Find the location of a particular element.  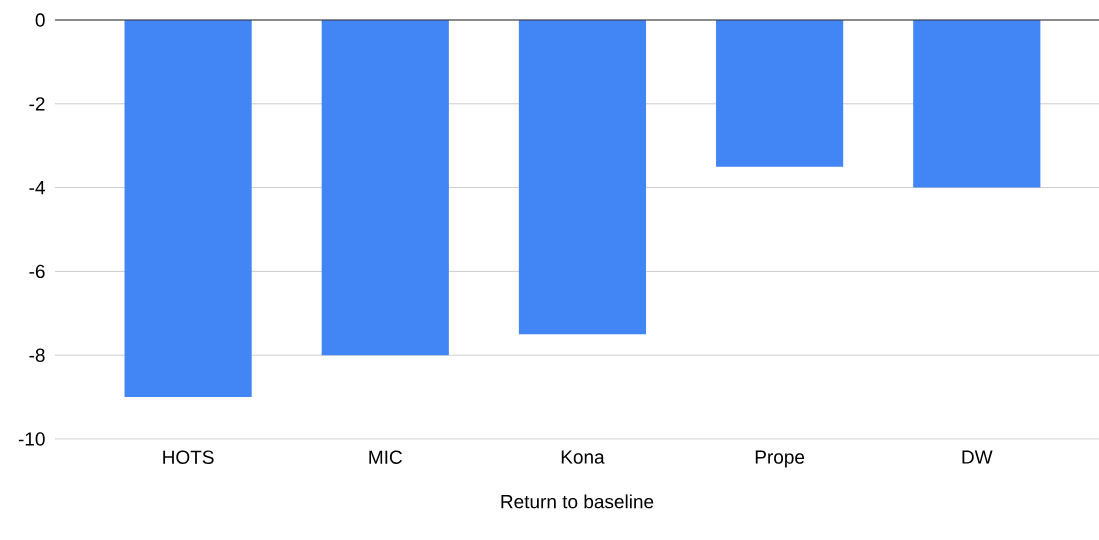

x-tick-label: HOTS is located at coordinates (188, 457).